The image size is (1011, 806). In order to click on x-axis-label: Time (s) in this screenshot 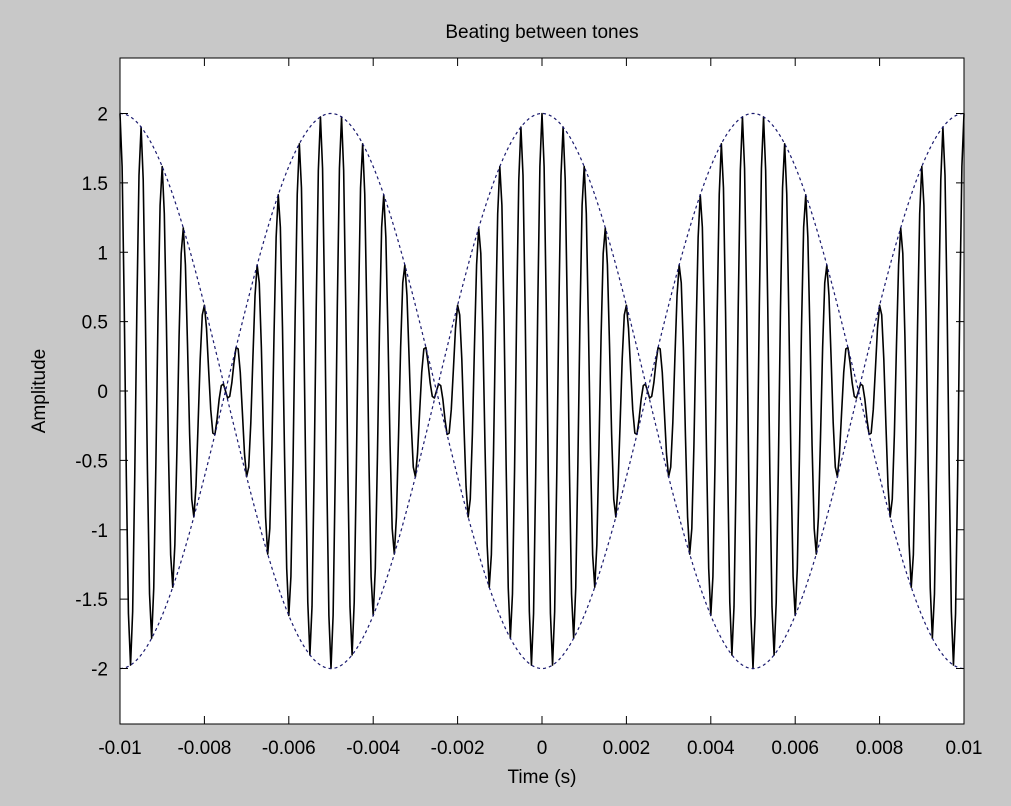, I will do `click(542, 777)`.